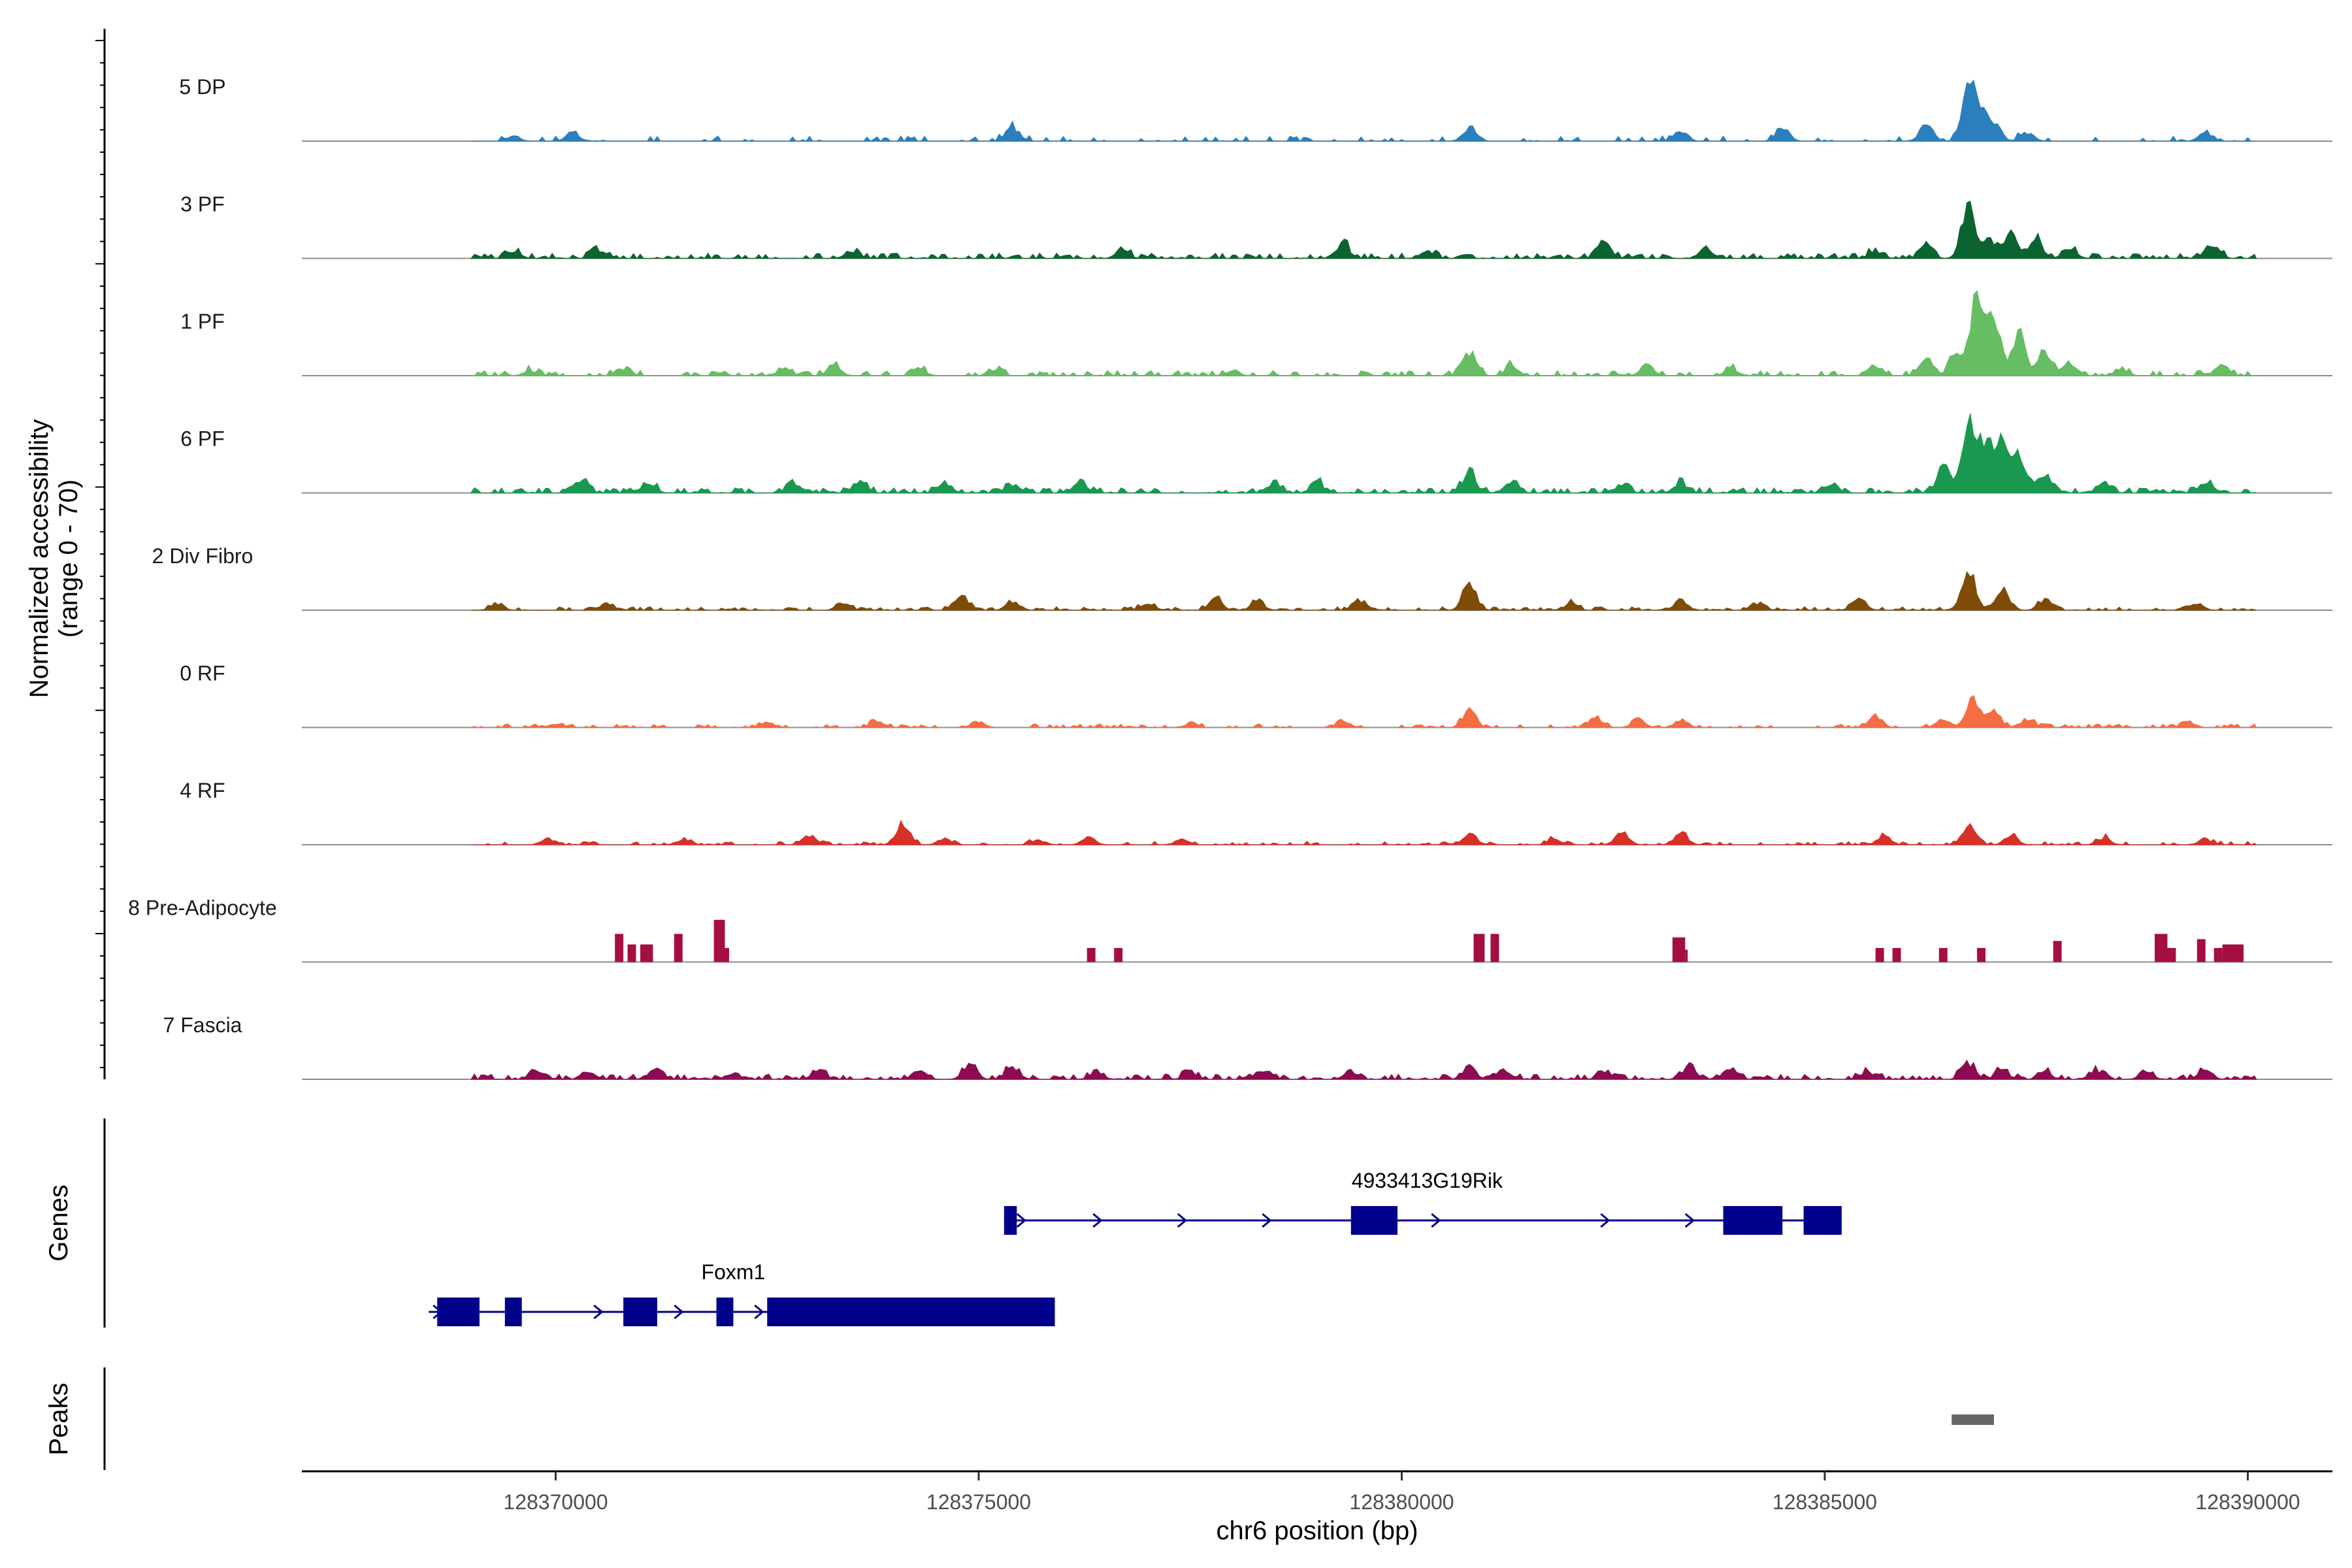 The image size is (2352, 1568). I want to click on coverage-track: 7 Fascia, so click(1247, 1046).